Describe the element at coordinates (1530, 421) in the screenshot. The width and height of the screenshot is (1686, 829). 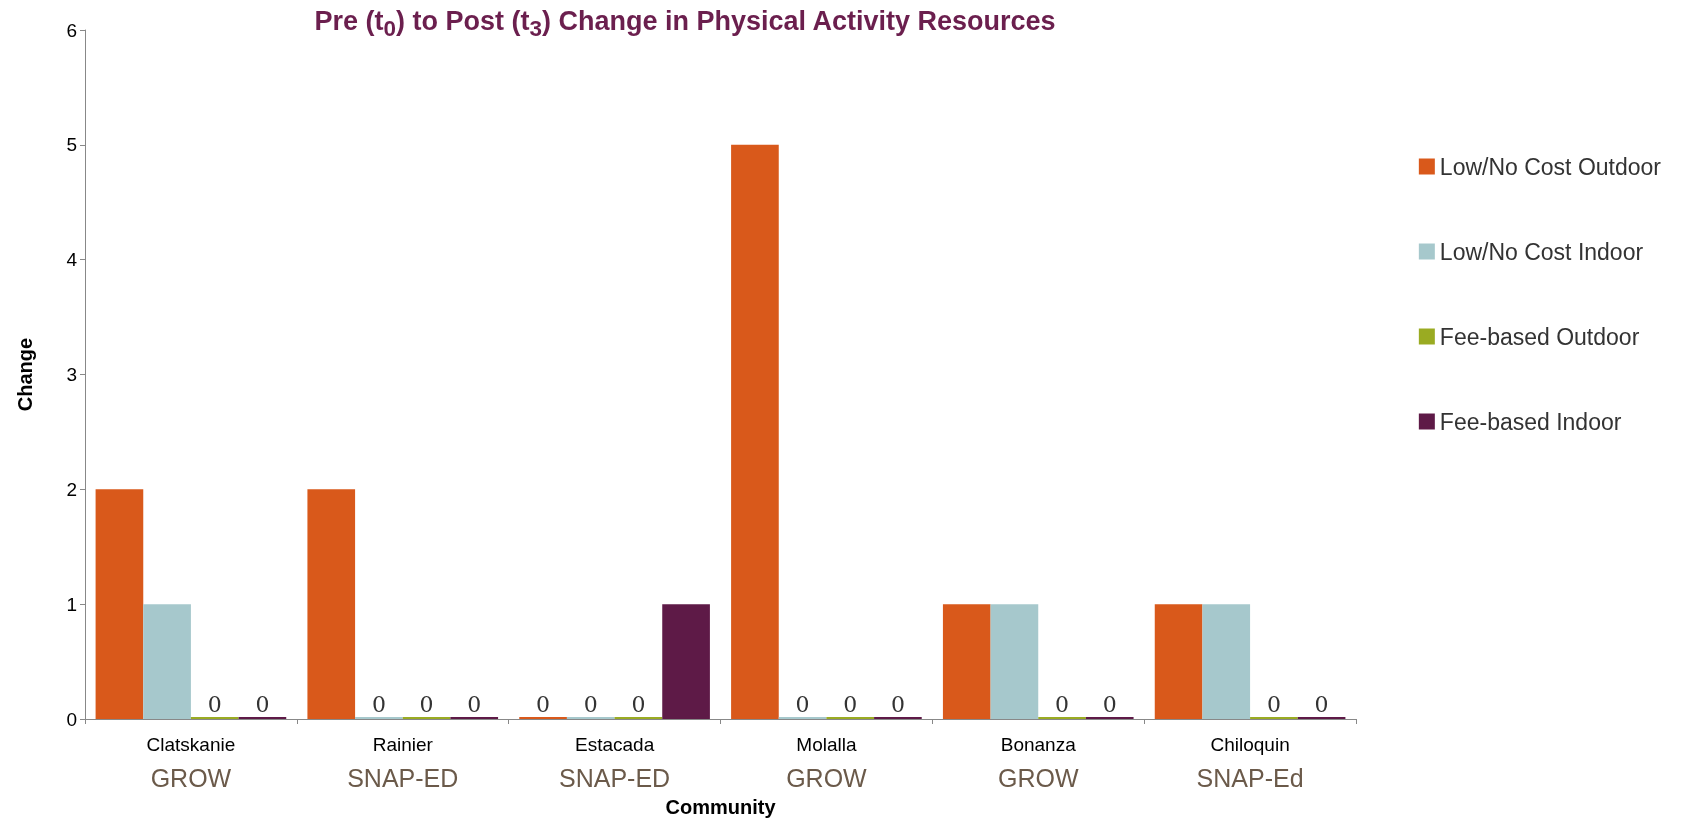
I see `legend-label: Fee-based Indoor` at that location.